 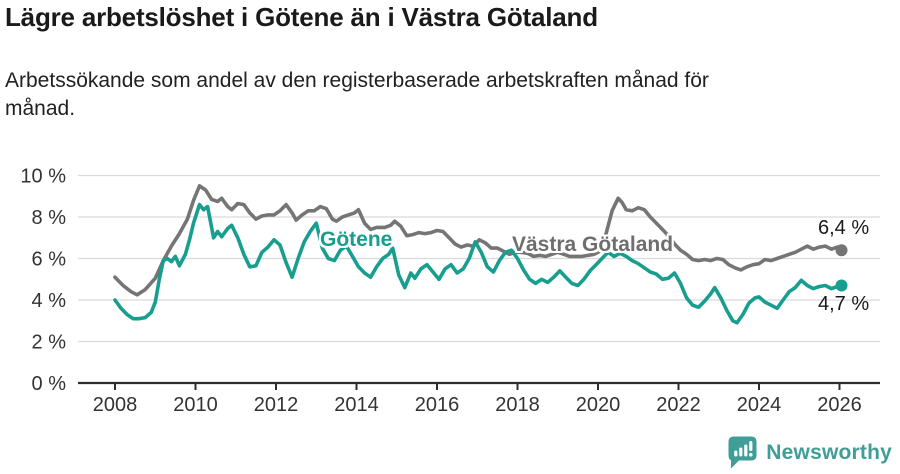 What do you see at coordinates (195, 405) in the screenshot?
I see `x-tick-label: 2010` at bounding box center [195, 405].